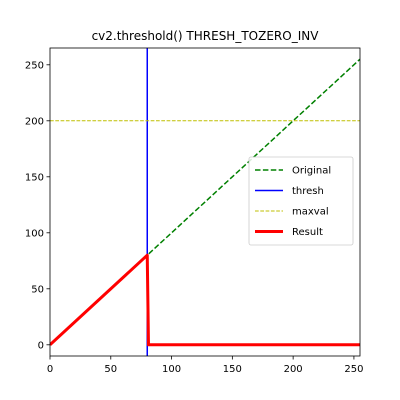 The image size is (400, 400). What do you see at coordinates (293, 369) in the screenshot?
I see `x-tick-label: 200` at bounding box center [293, 369].